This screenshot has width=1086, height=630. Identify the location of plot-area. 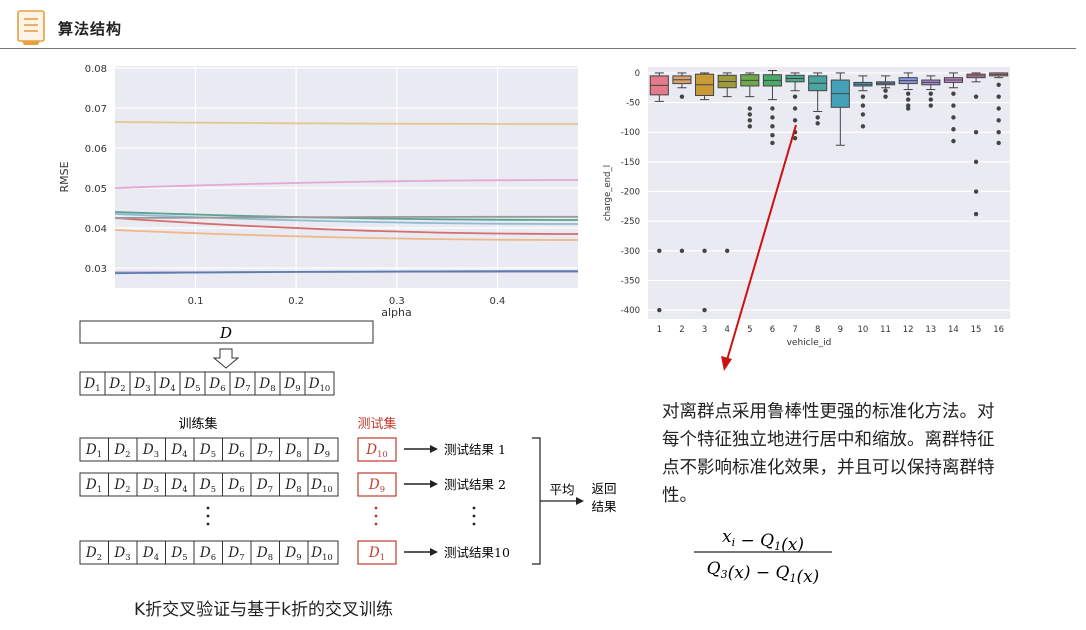
(829, 193).